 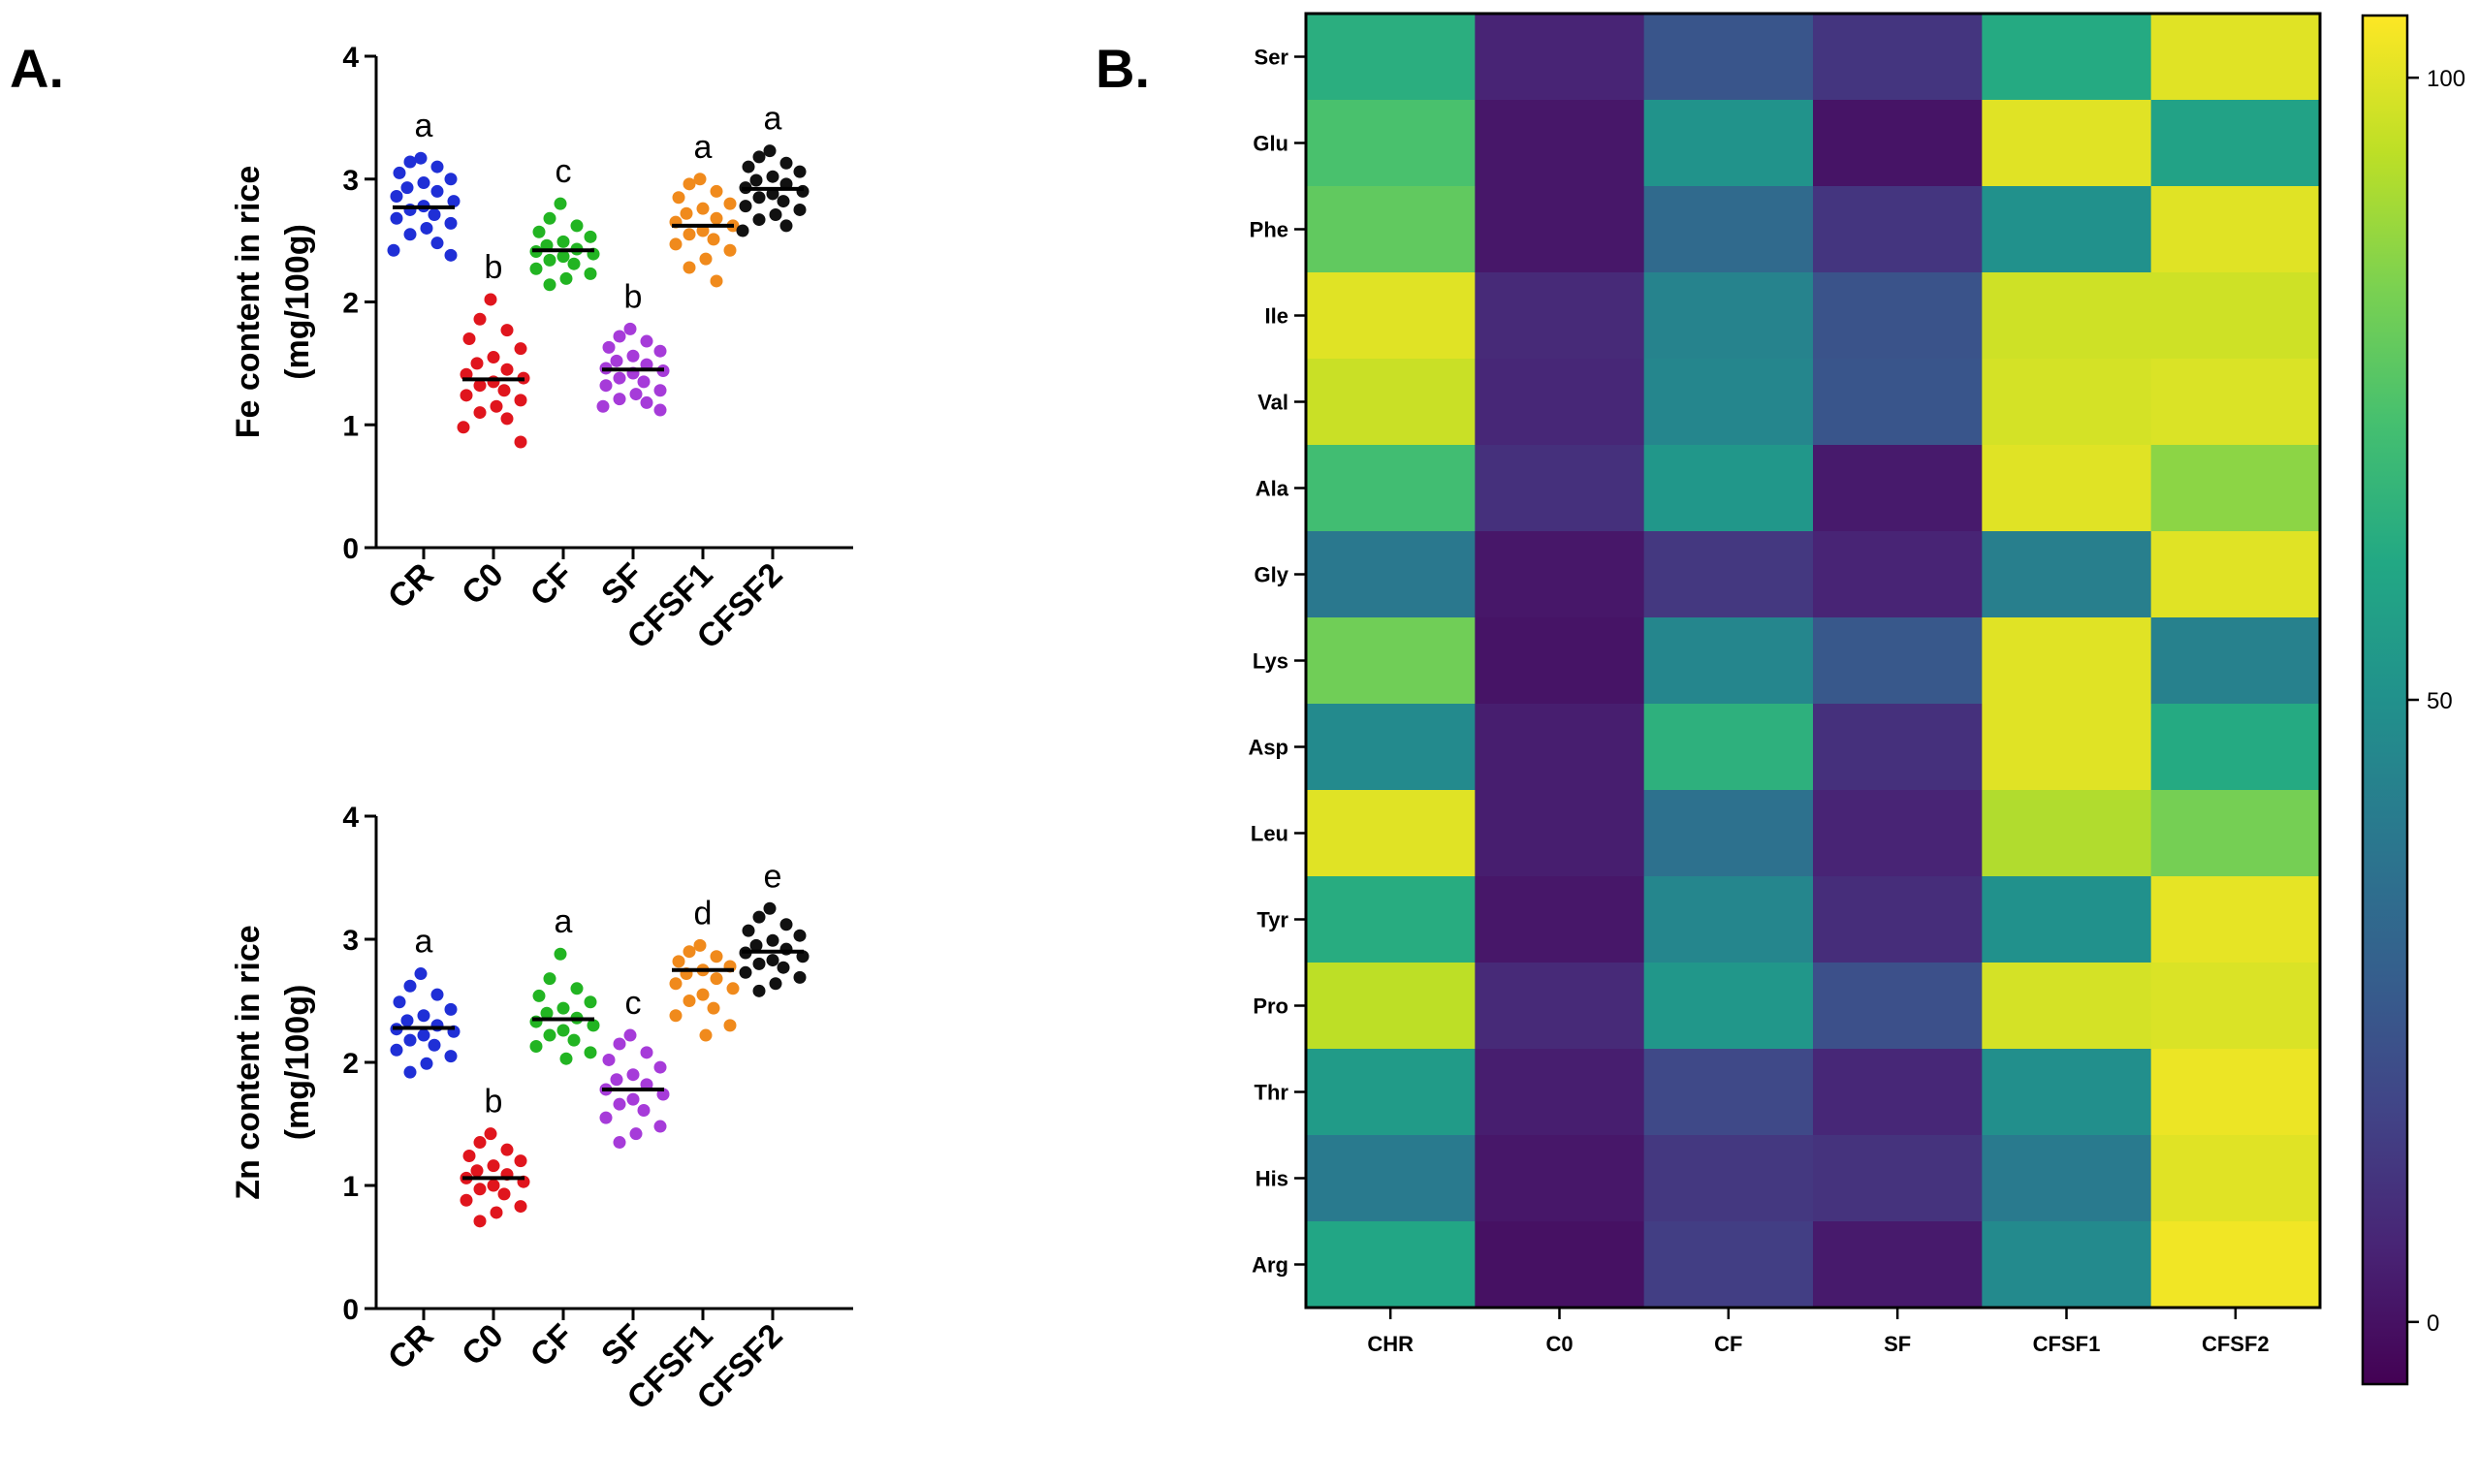 I want to click on y-axis-label: Fe content in rice, so click(x=249, y=303).